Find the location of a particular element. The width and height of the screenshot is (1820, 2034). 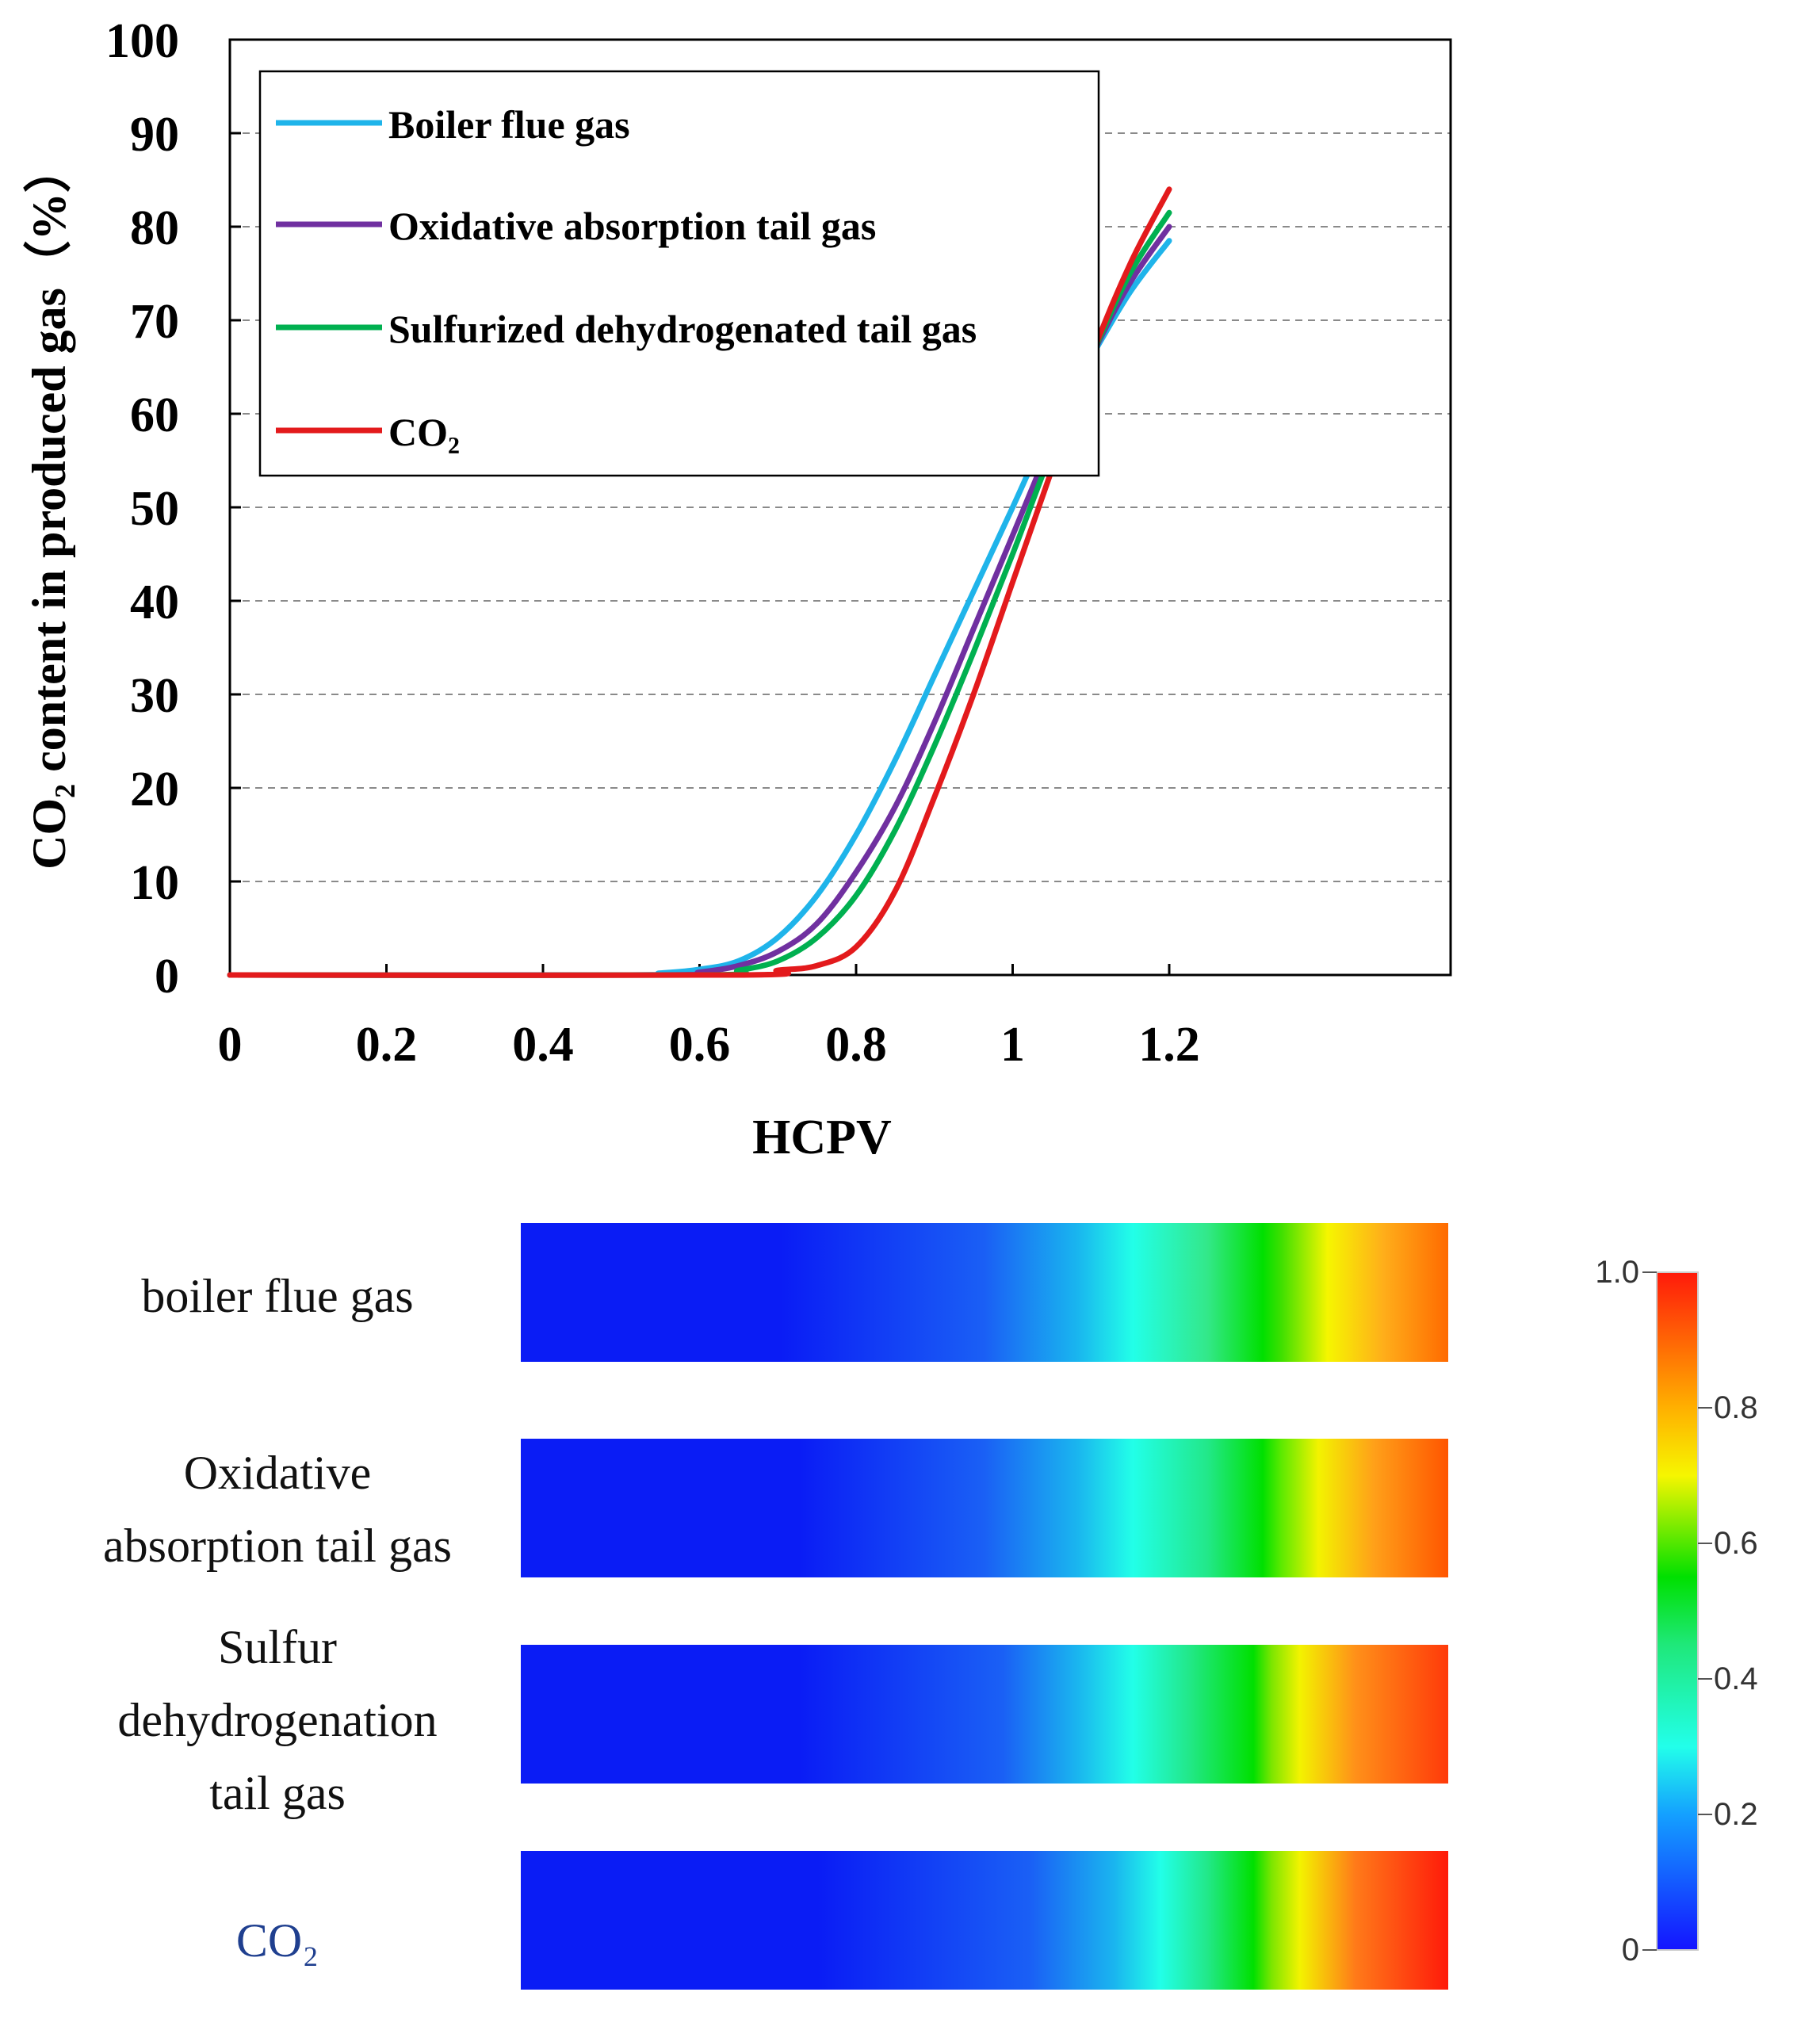

legend-label: CO₂ is located at coordinates (424, 432).